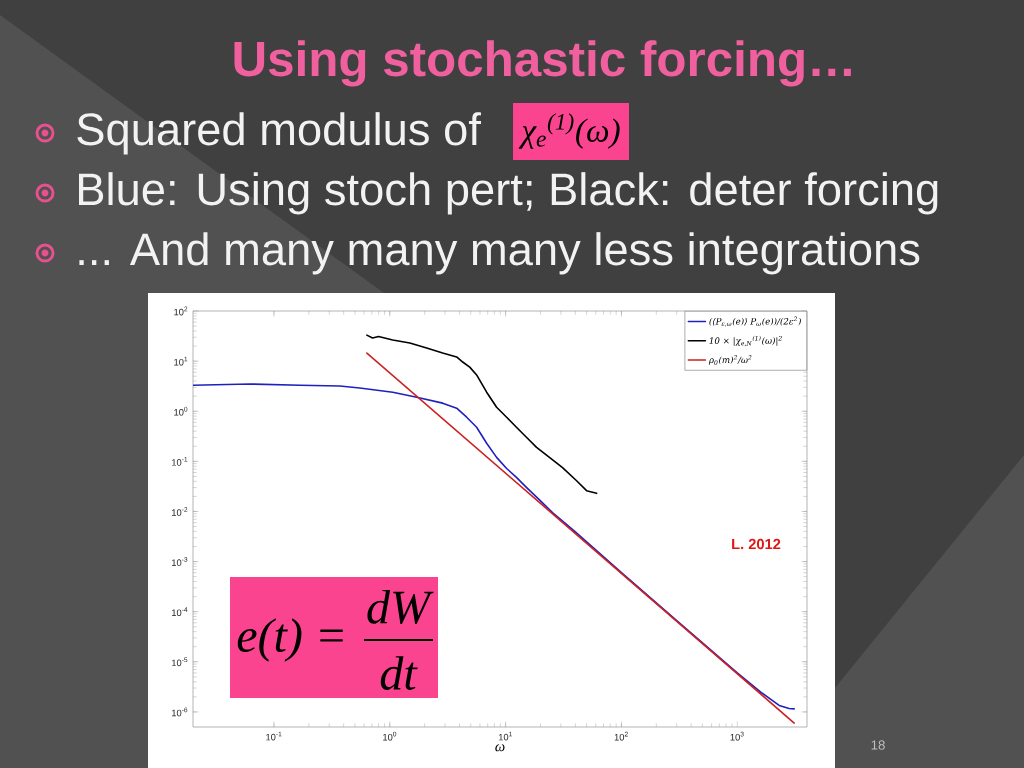  What do you see at coordinates (180, 461) in the screenshot?
I see `y-tick-label: 10$^{-1}$` at bounding box center [180, 461].